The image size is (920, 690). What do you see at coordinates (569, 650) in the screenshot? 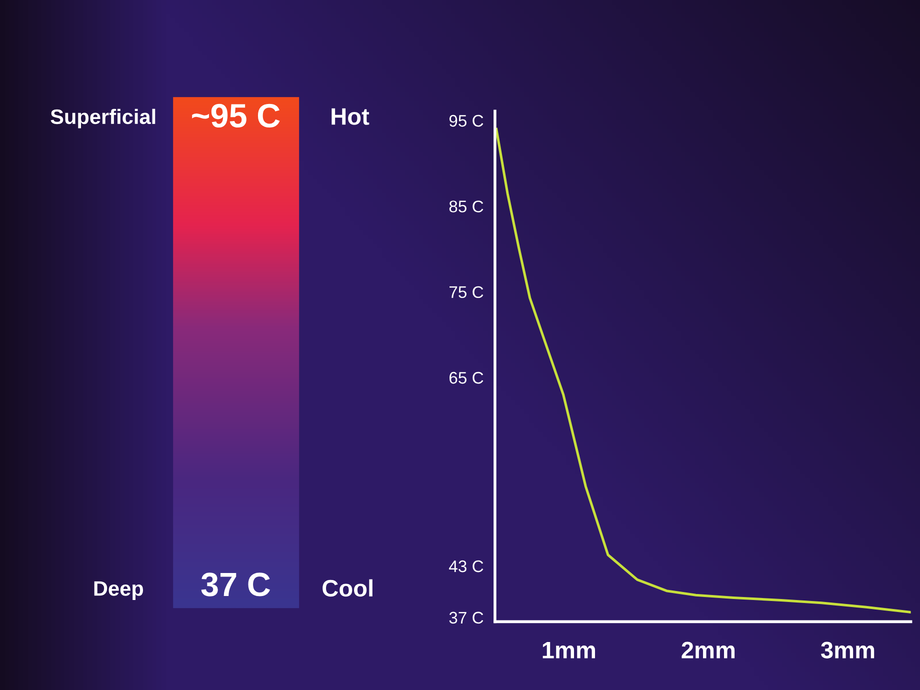
I see `x-tick-label: 1mm` at bounding box center [569, 650].